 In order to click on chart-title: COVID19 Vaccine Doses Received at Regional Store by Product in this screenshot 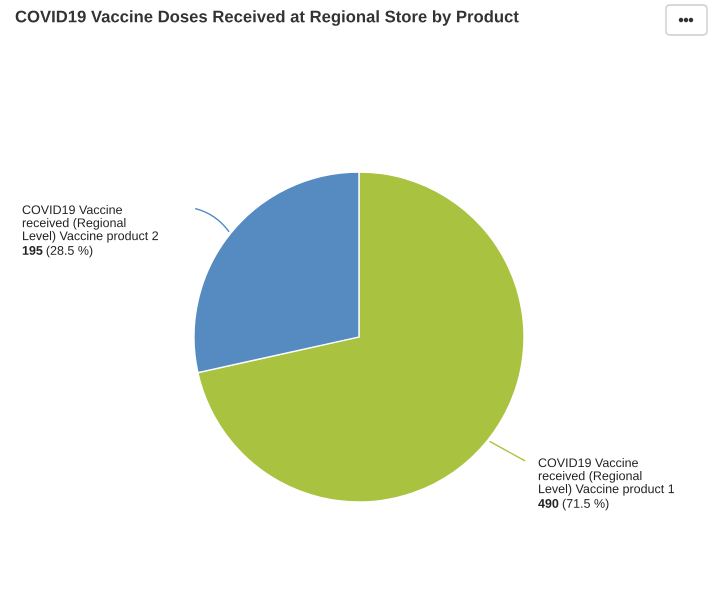, I will do `click(267, 18)`.